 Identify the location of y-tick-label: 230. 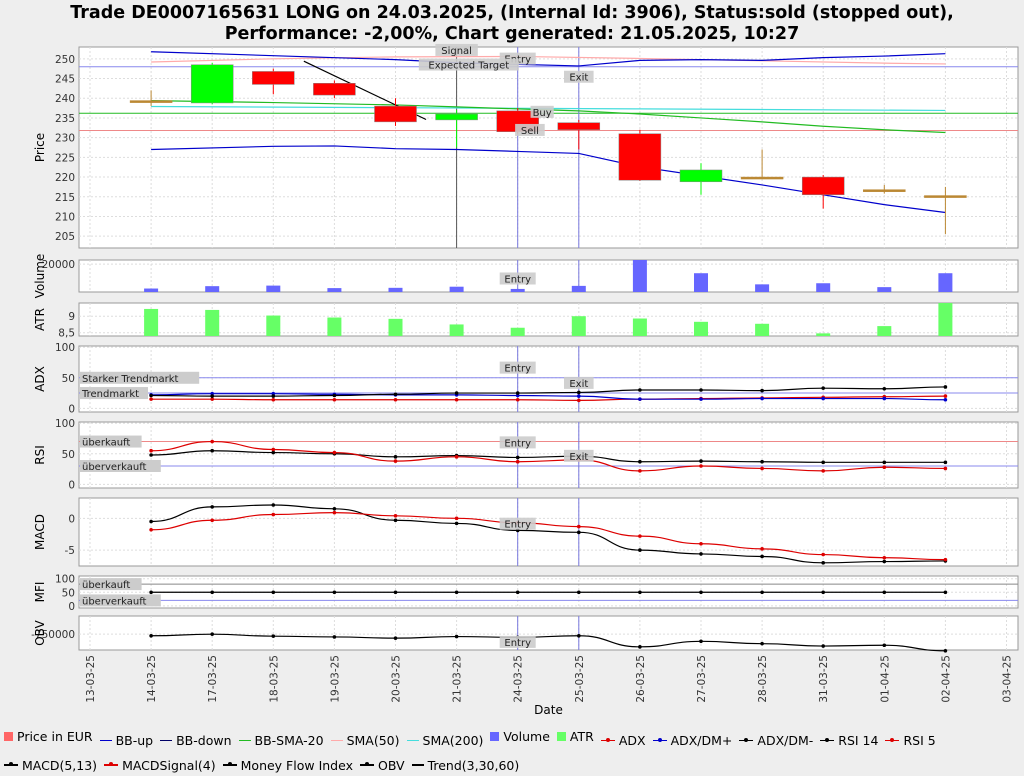
(65, 139).